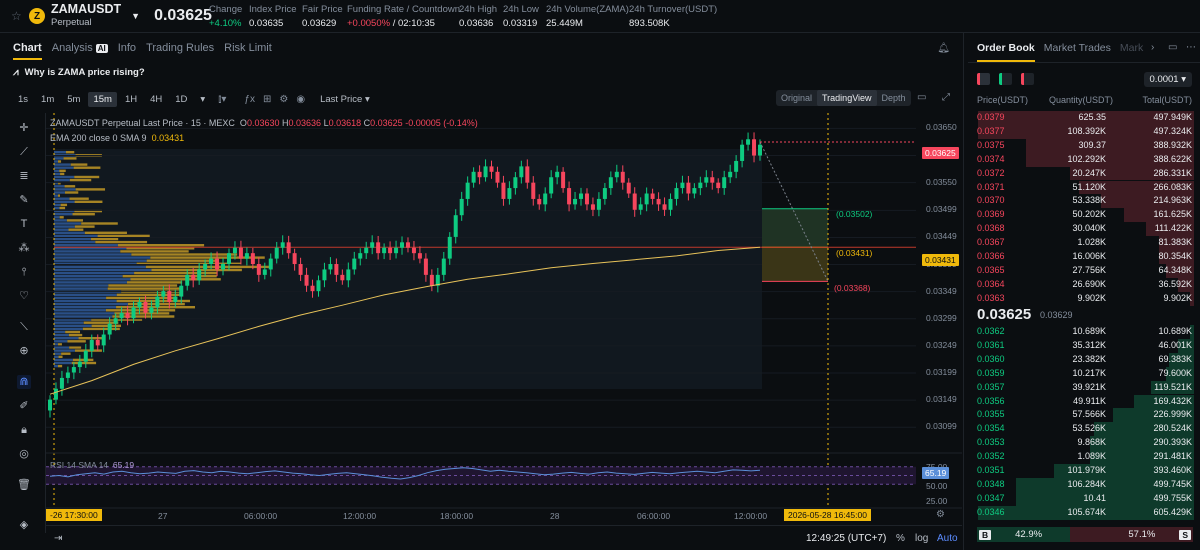 The image size is (1200, 550). Describe the element at coordinates (1084, 257) in the screenshot. I see `ask-row: 0.0366 16.006K 80.354K` at that location.